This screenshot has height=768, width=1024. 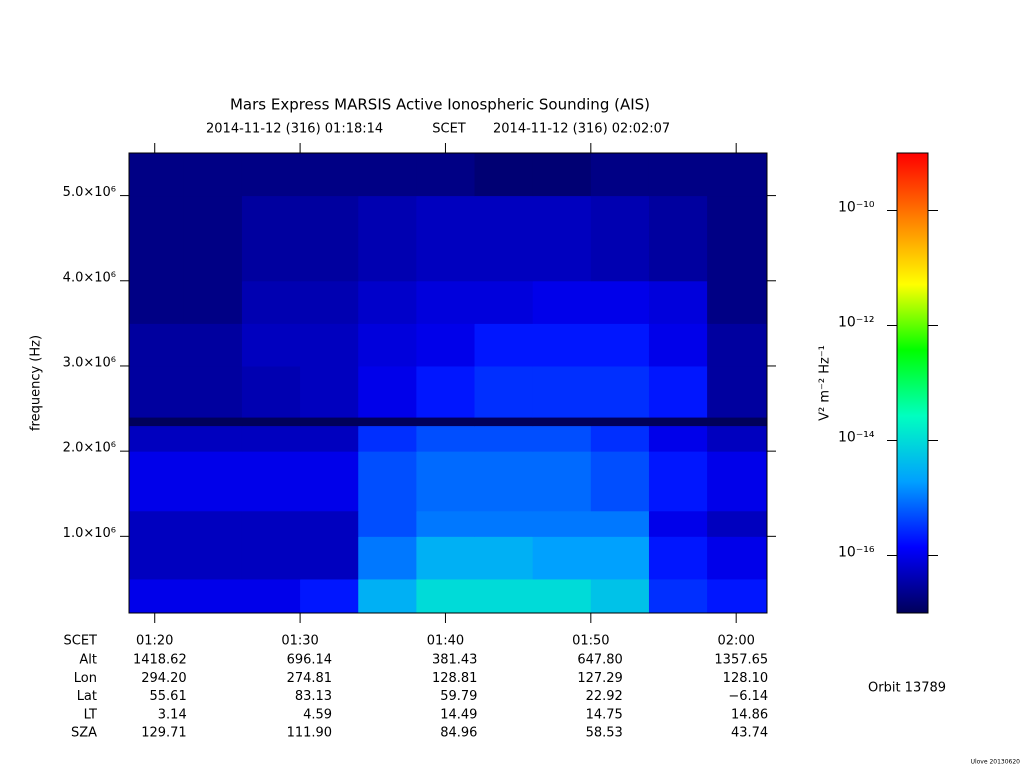 What do you see at coordinates (590, 641) in the screenshot?
I see `x-tick-label: 01:50` at bounding box center [590, 641].